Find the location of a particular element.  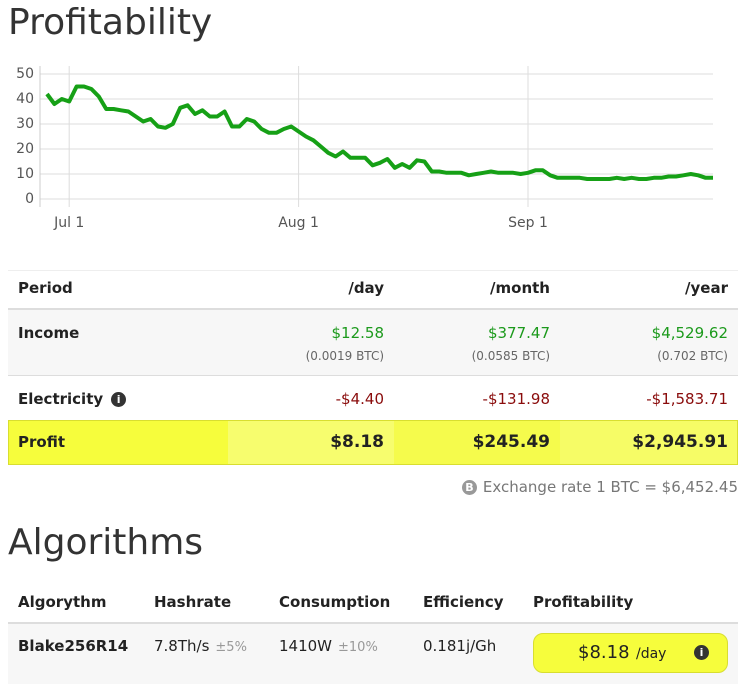

row-label: Income is located at coordinates (49, 333).